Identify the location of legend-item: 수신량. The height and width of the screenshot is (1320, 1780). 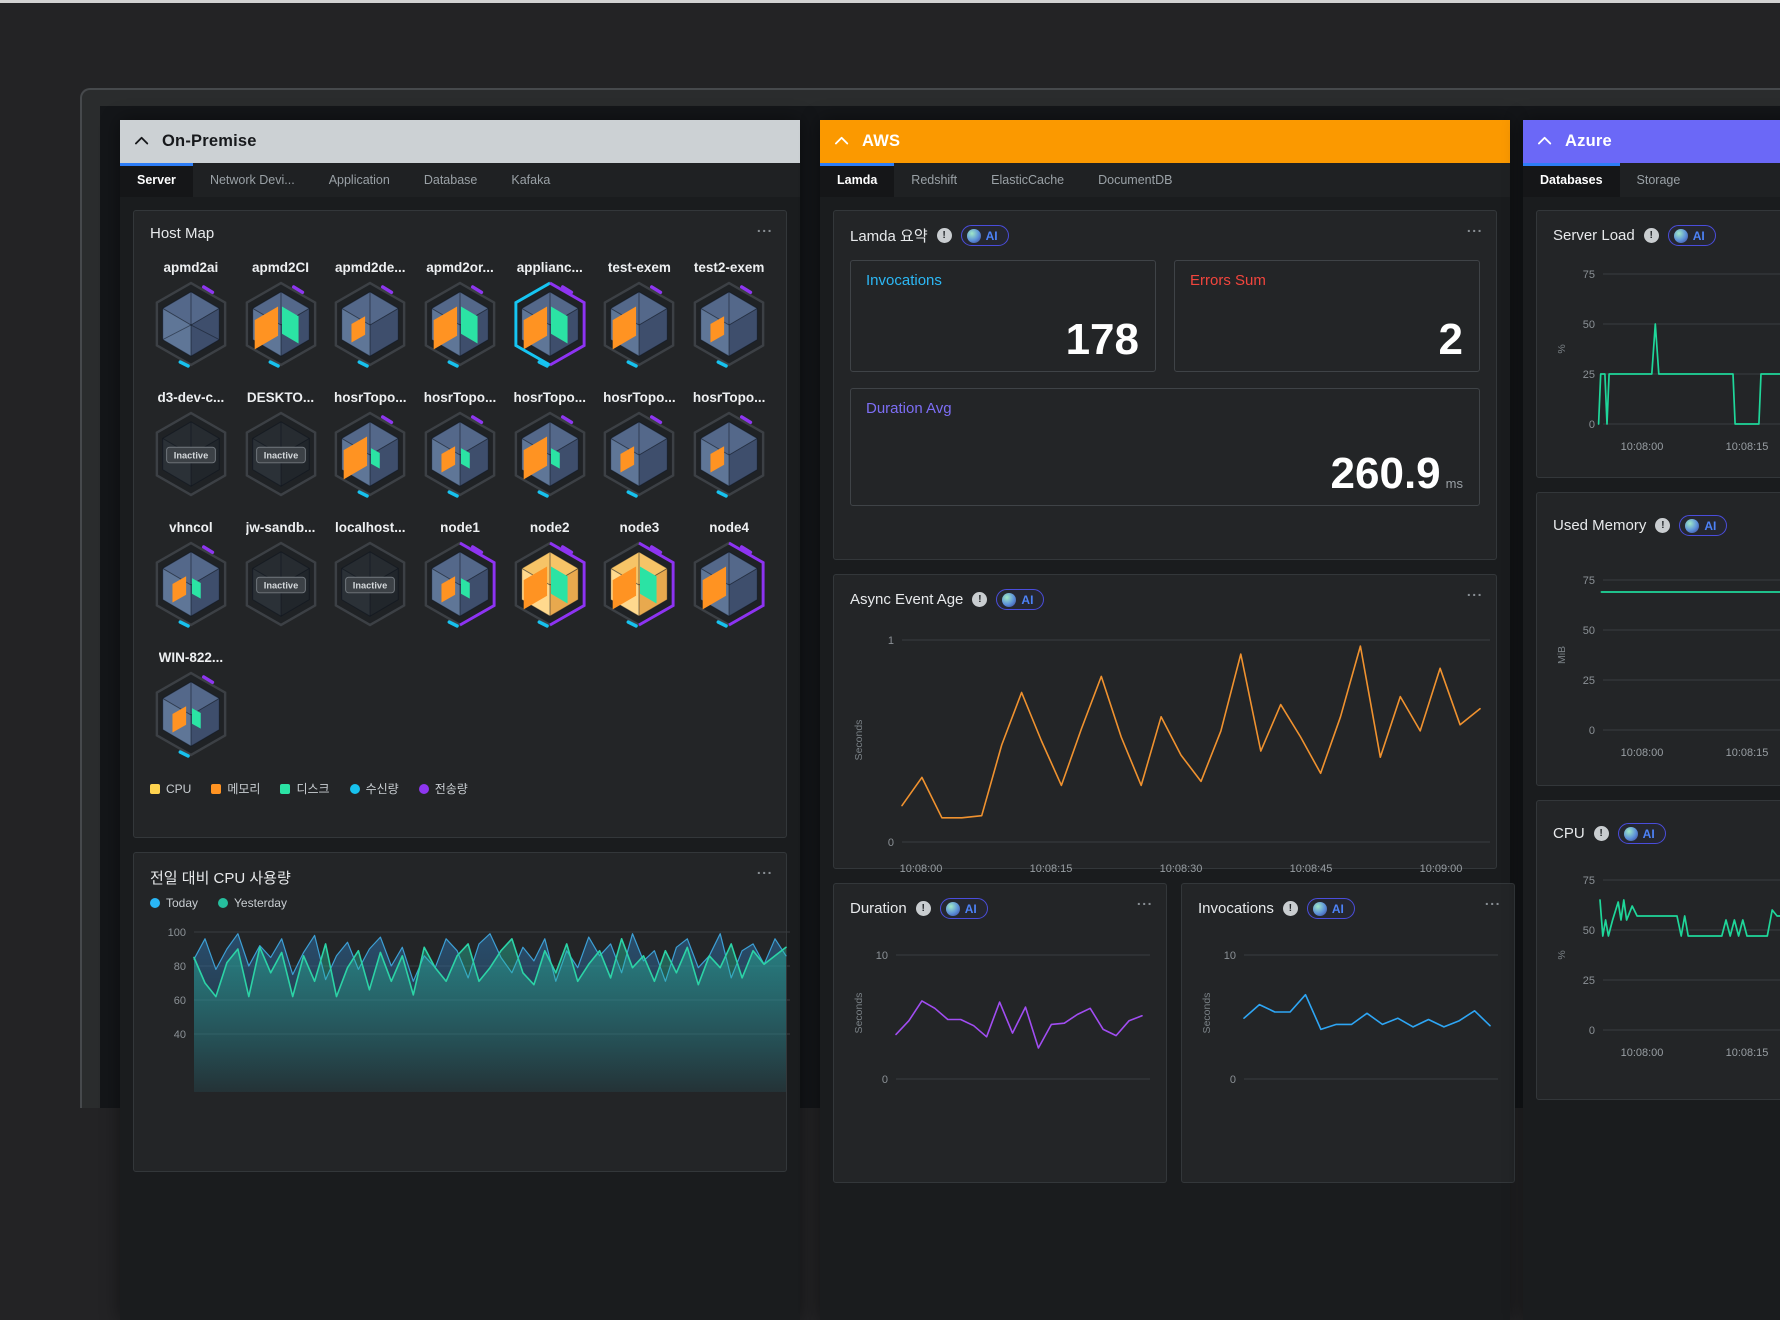
(374, 788).